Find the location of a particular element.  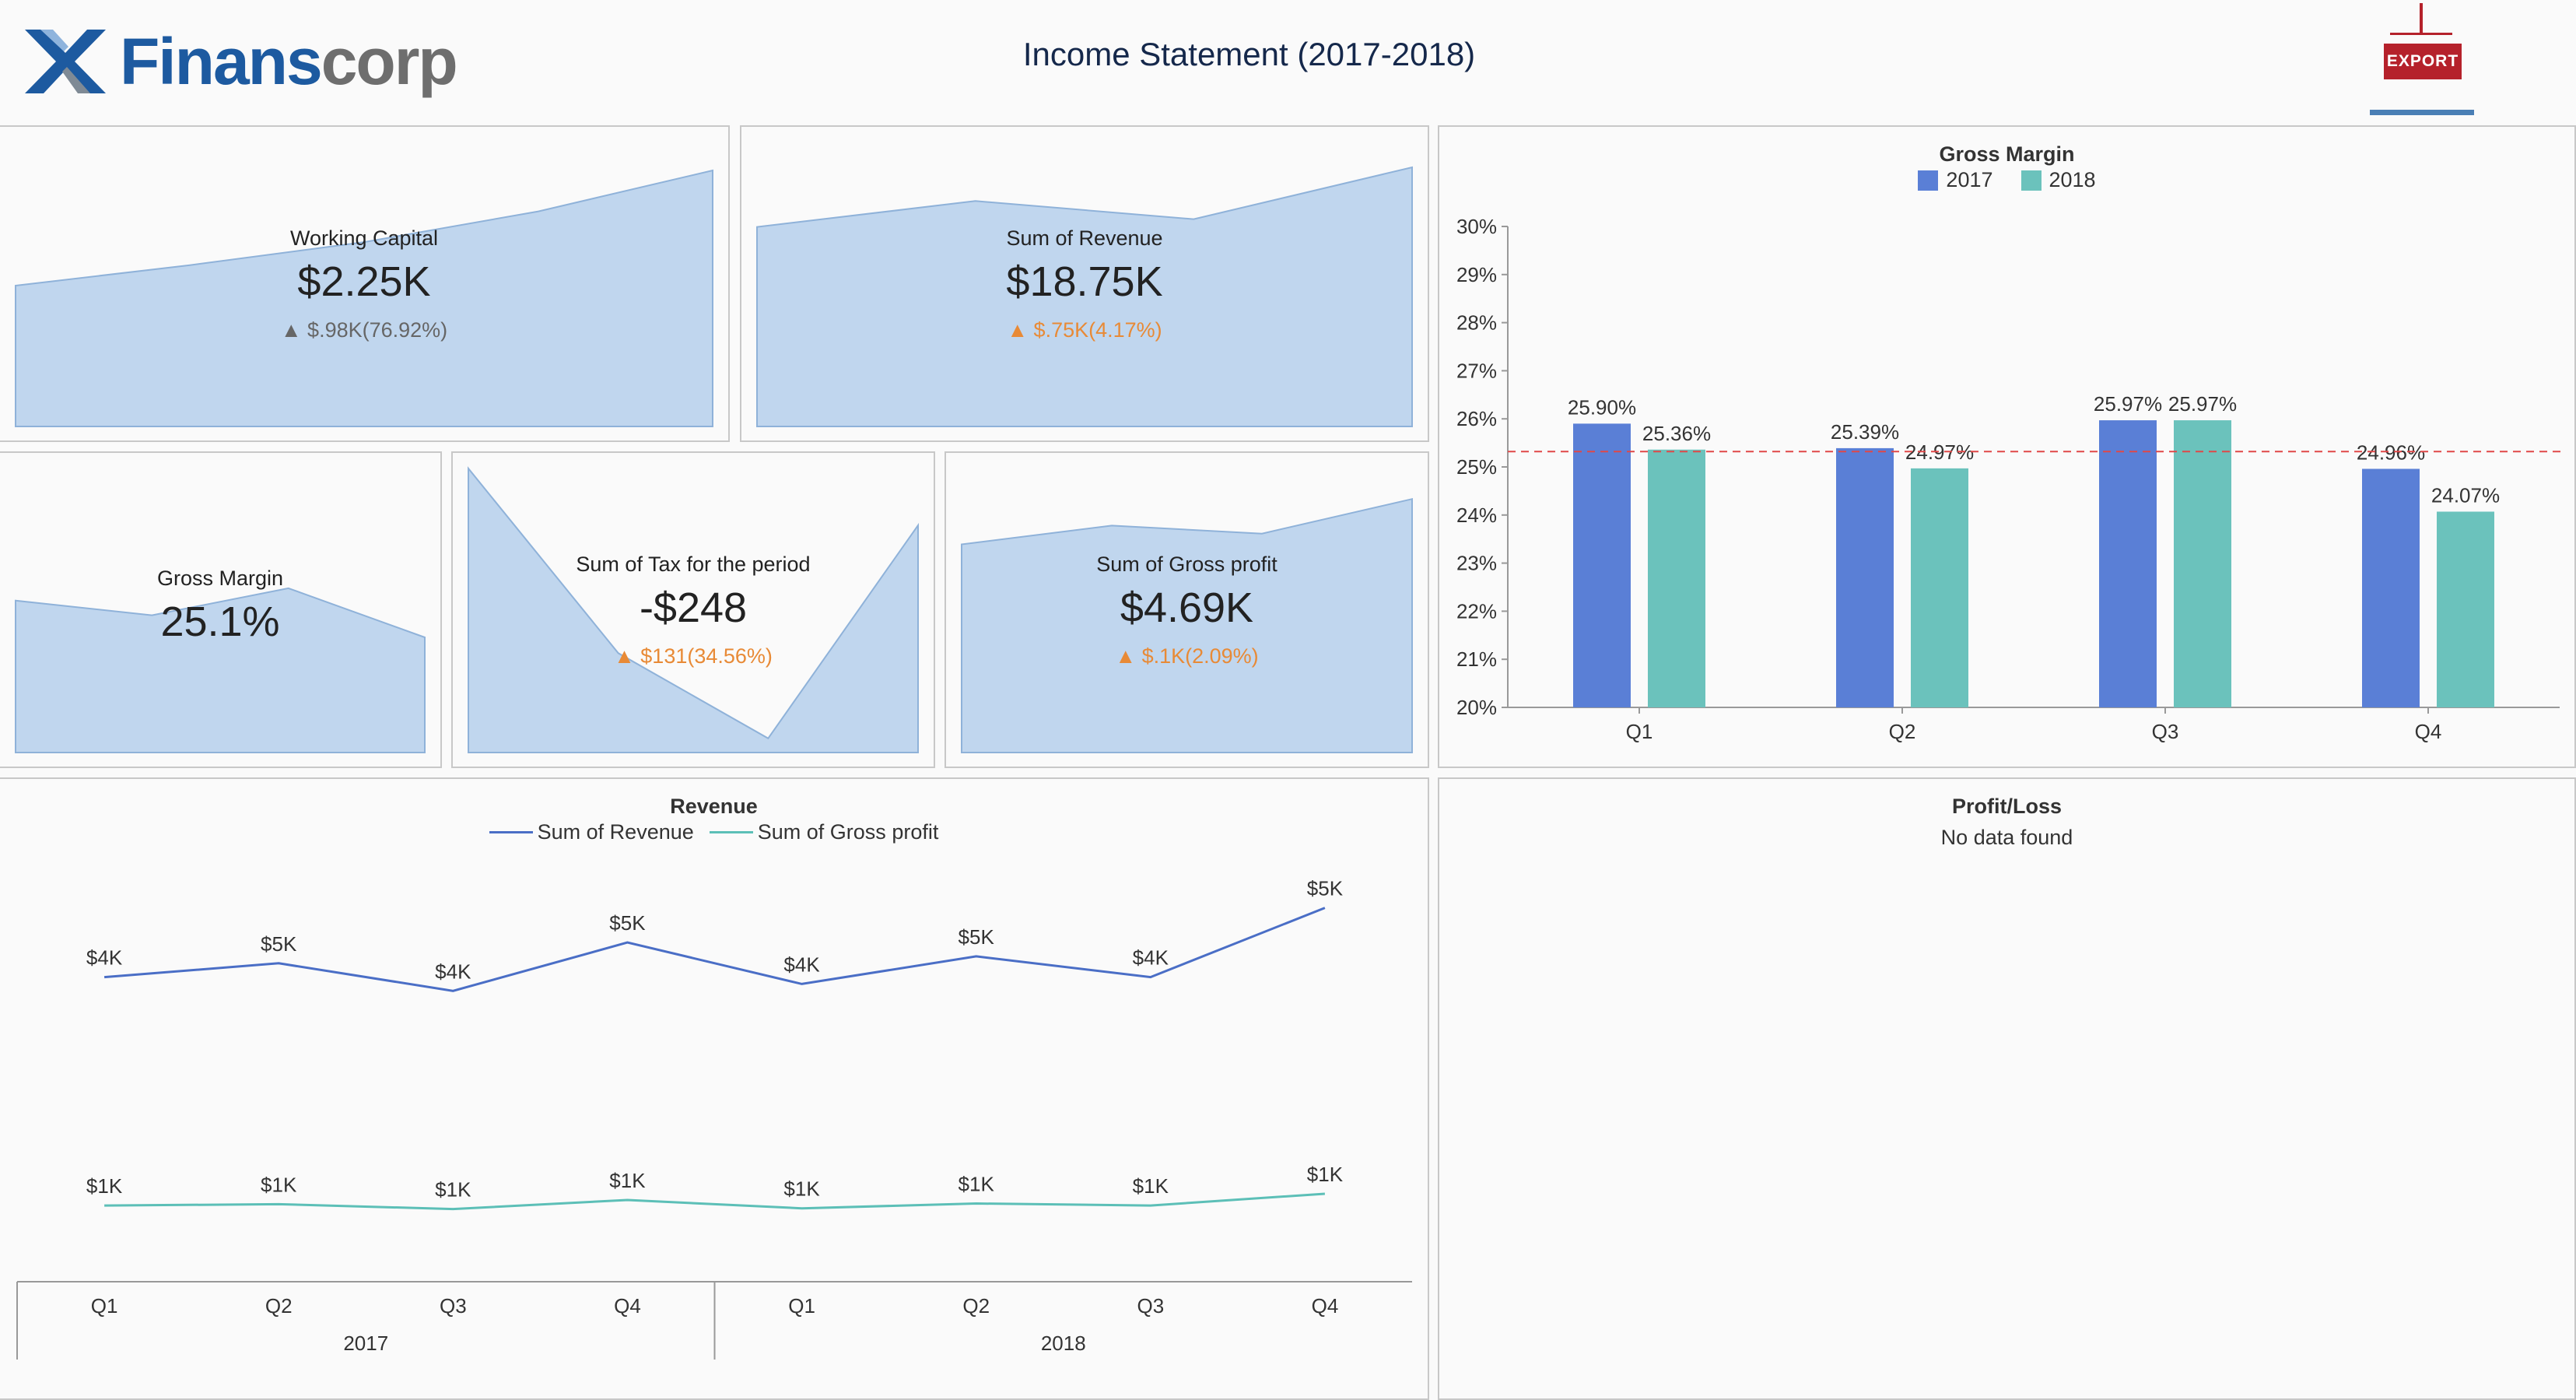

legend-swatch-2018 is located at coordinates (2031, 180).